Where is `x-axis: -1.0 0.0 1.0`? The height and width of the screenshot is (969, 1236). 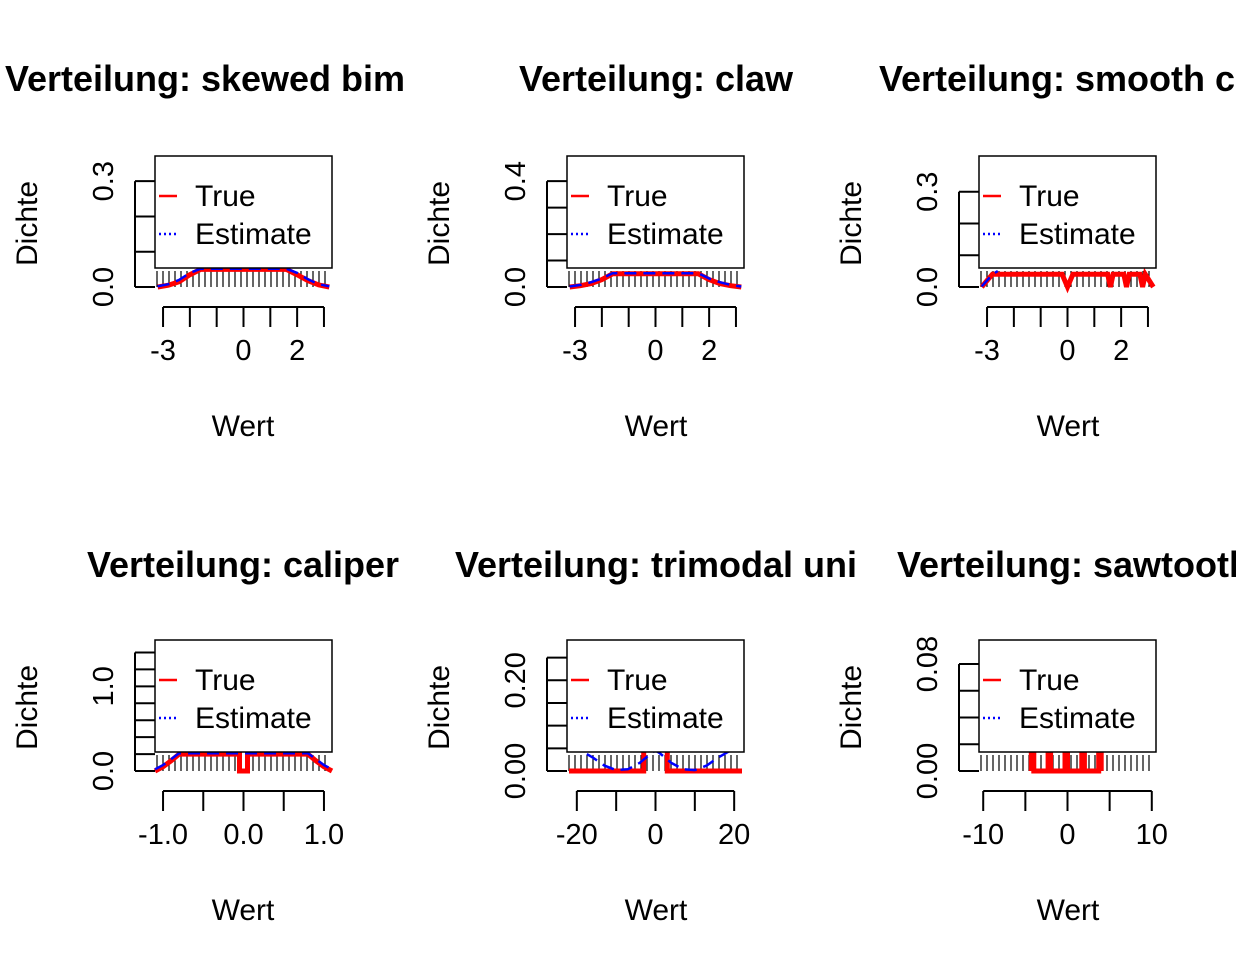
x-axis: -1.0 0.0 1.0 is located at coordinates (241, 820).